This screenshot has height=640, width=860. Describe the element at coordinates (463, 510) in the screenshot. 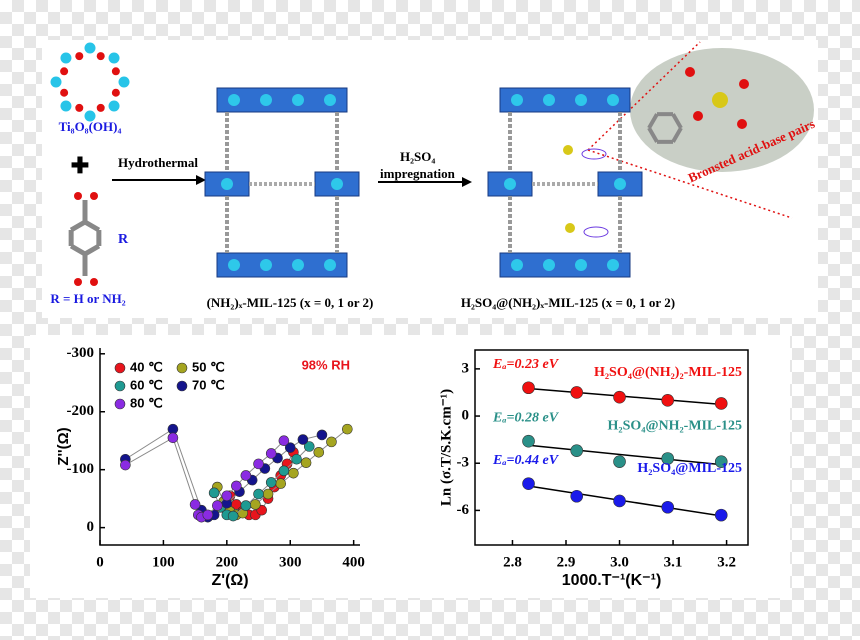

I see `y-tick-label: -6` at that location.